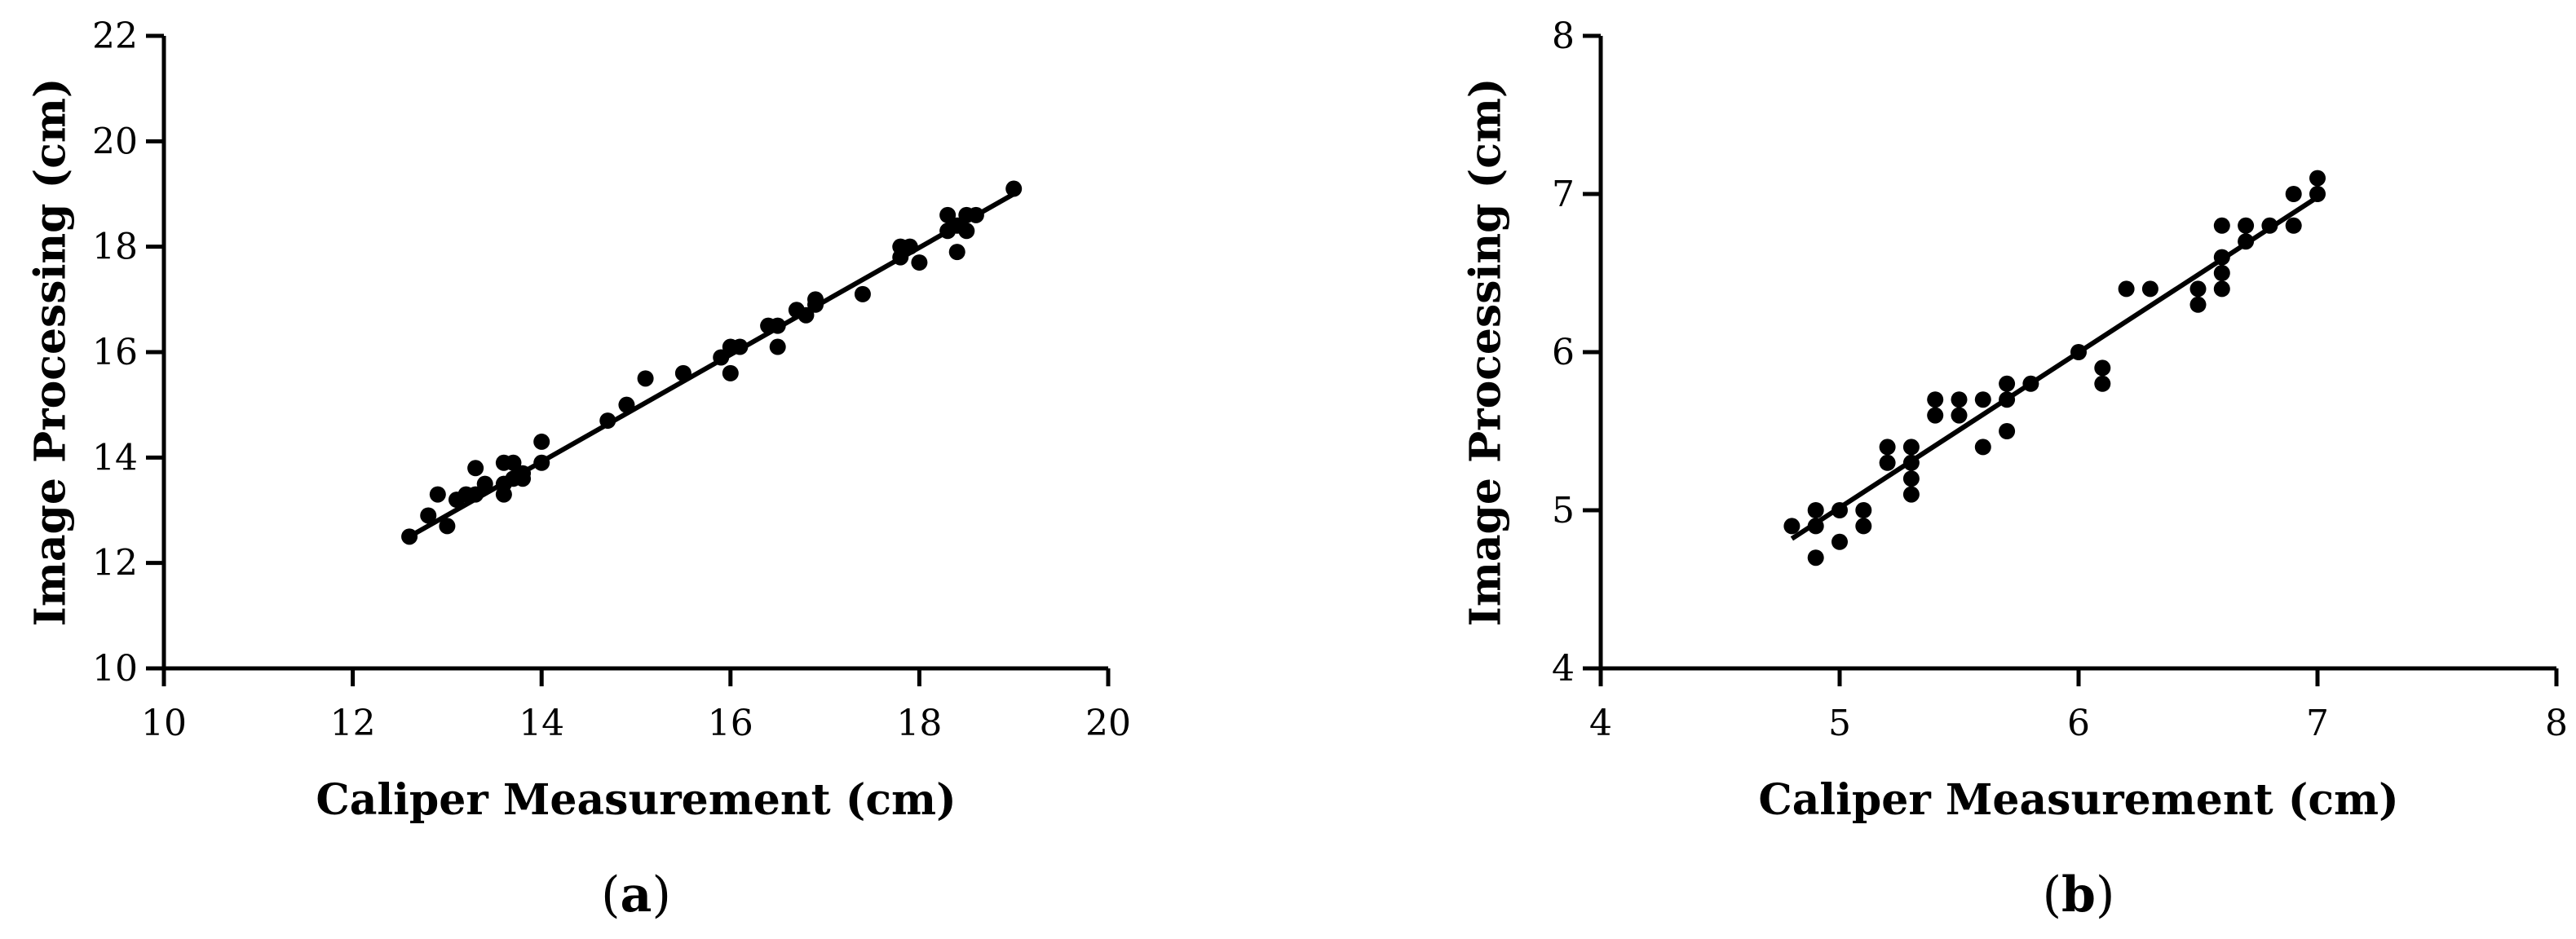 The image size is (2576, 939). Describe the element at coordinates (115, 352) in the screenshot. I see `y-tick-label-a: 16` at that location.